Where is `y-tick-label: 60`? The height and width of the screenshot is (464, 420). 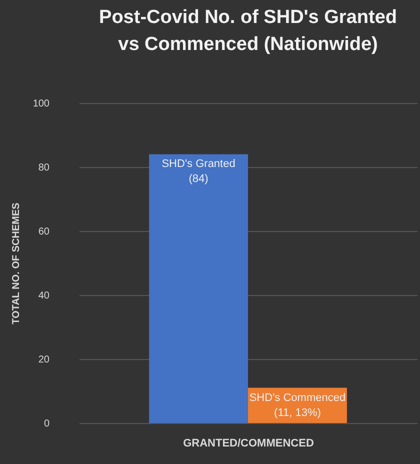
y-tick-label: 60 is located at coordinates (44, 232).